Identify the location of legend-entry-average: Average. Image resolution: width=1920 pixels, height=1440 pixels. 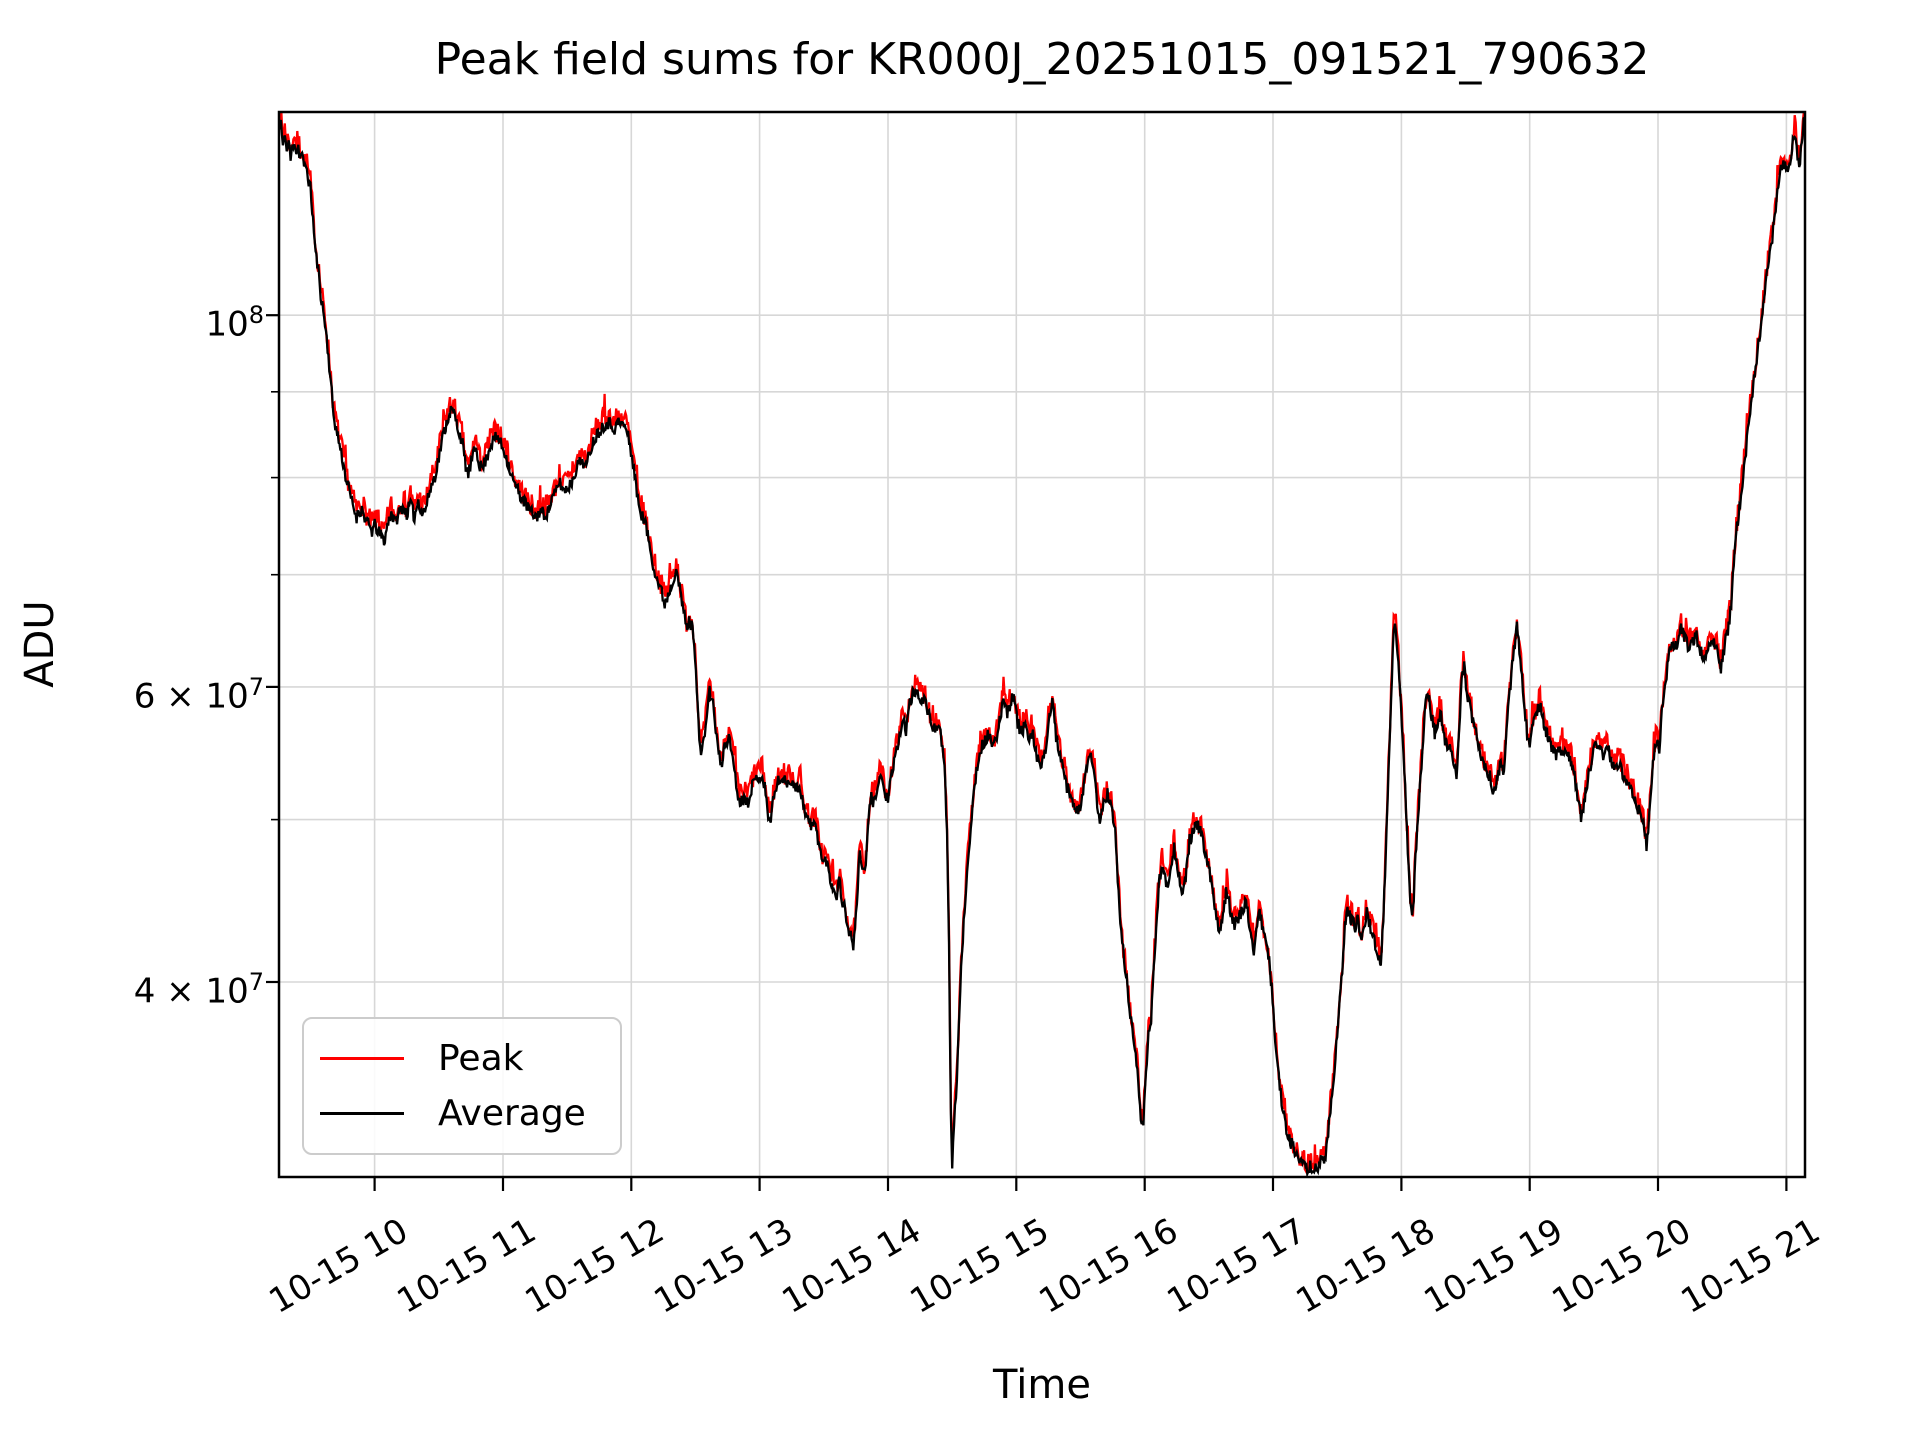
(470, 1113).